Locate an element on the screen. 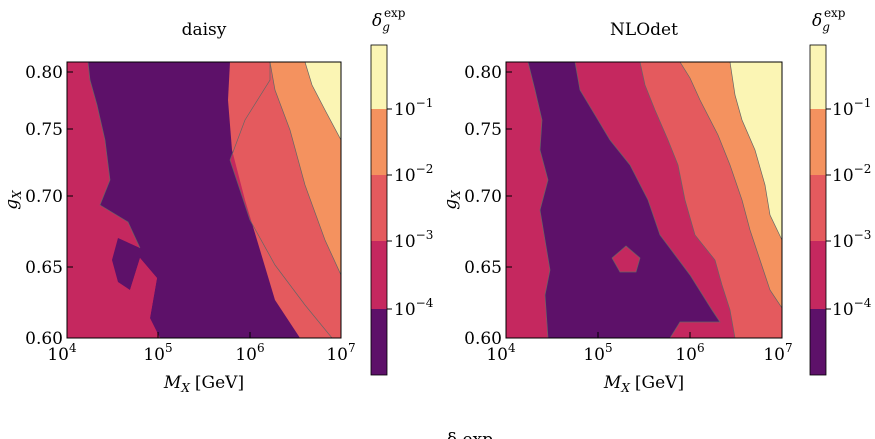 This screenshot has height=439, width=875. nlodet-ytick-0.65: 0.65 is located at coordinates (483, 268).